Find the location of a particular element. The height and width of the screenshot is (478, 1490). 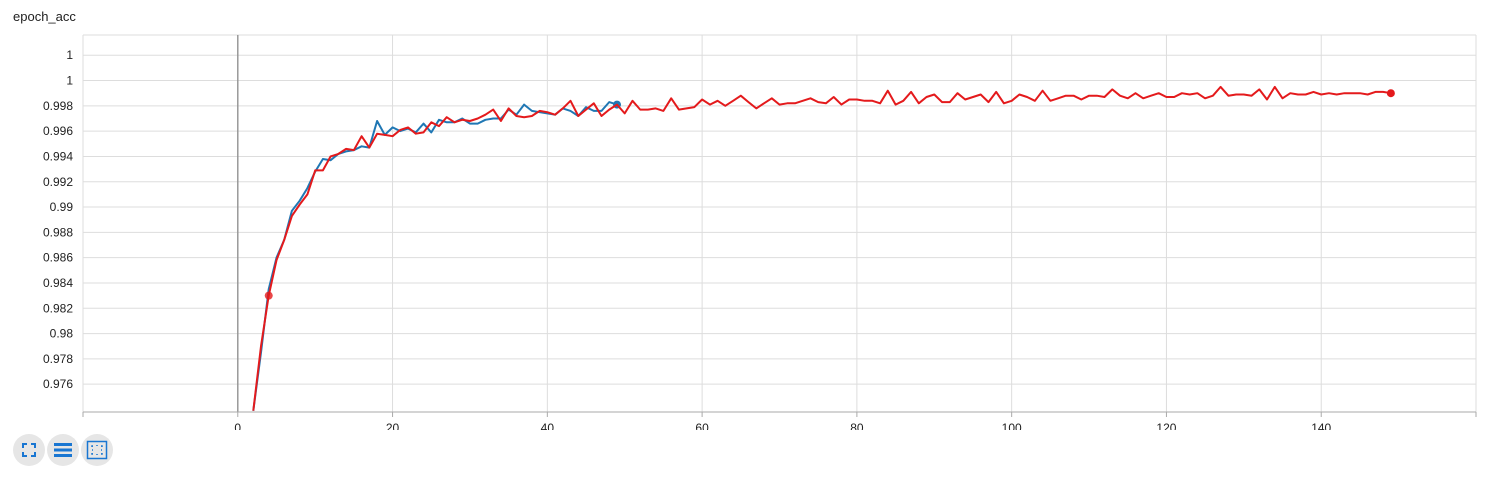

data-selection-icon is located at coordinates (63, 450).